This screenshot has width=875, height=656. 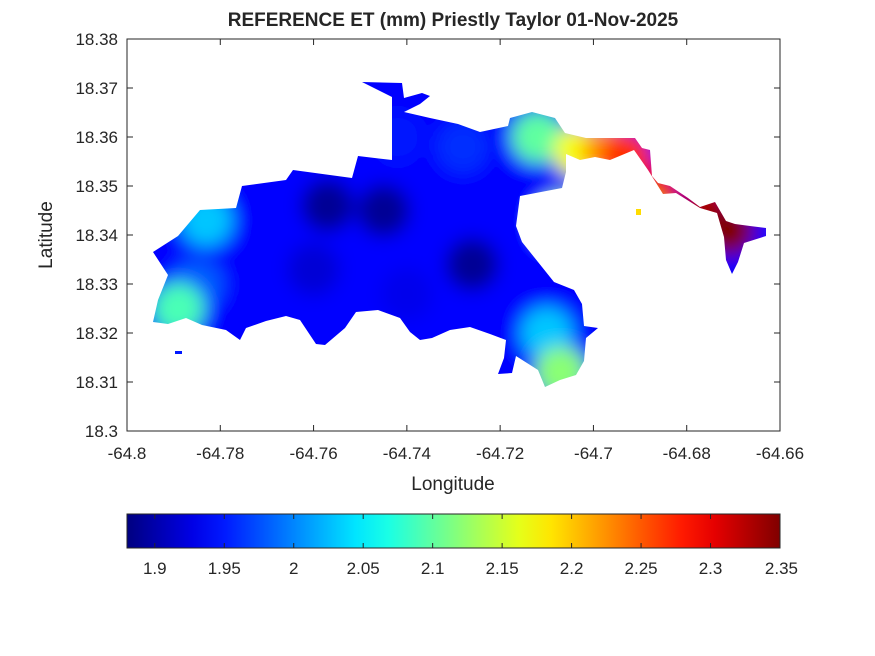 What do you see at coordinates (433, 568) in the screenshot?
I see `colorbar-tick-label: 2.1` at bounding box center [433, 568].